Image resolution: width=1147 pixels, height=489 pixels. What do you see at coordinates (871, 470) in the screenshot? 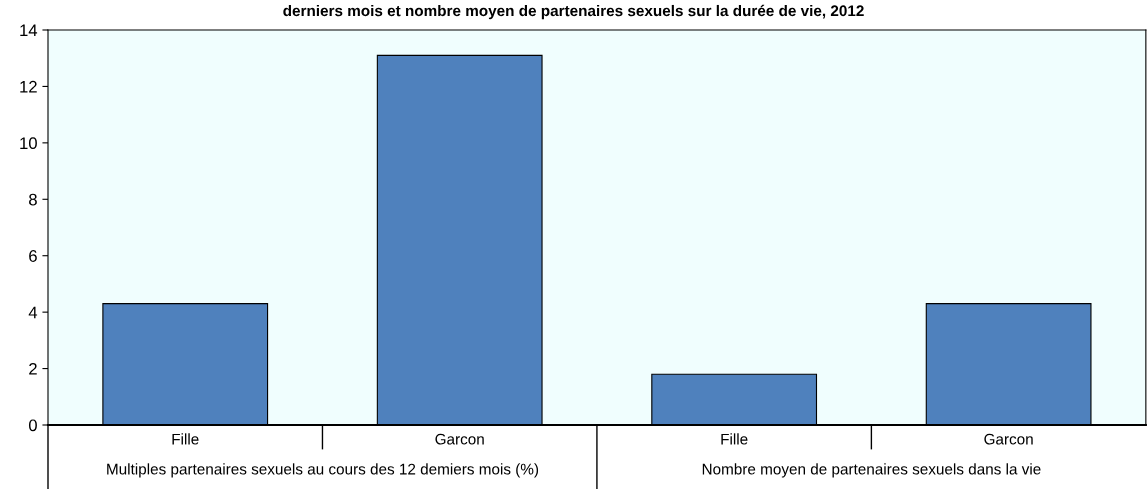
I see `text: Nombre moyen de partenaires sexuels dans la vie` at bounding box center [871, 470].